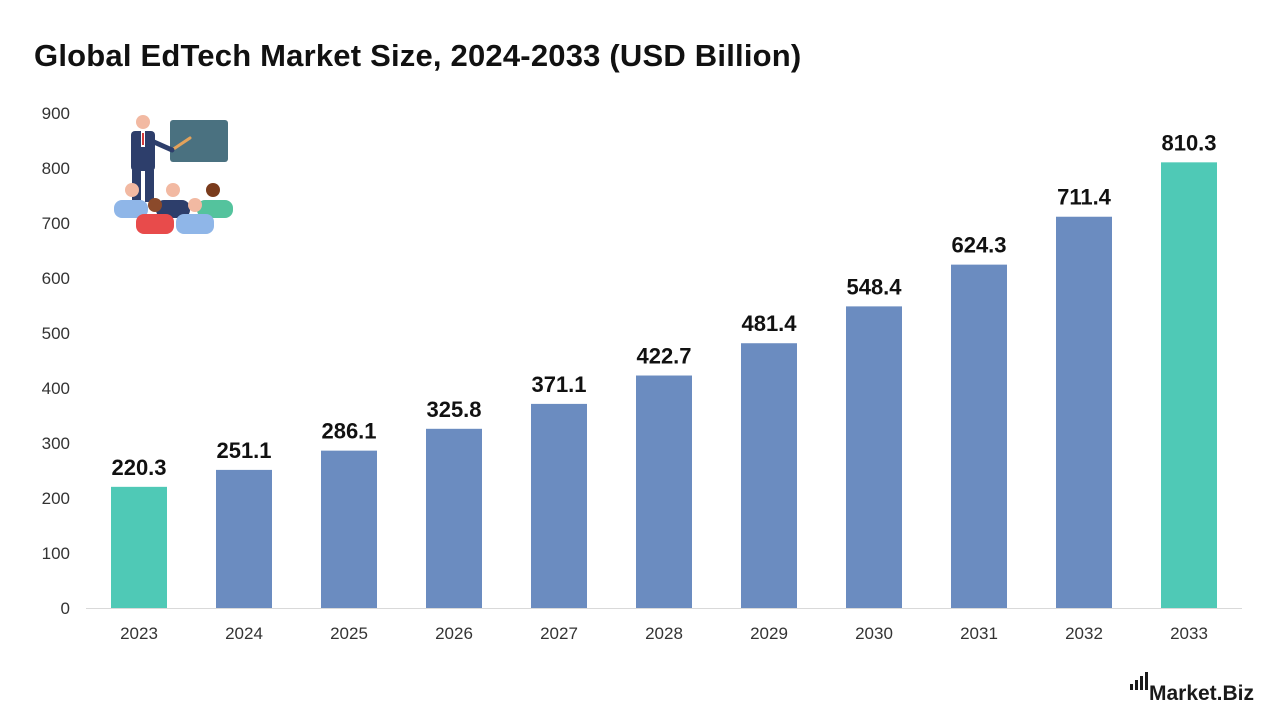 The width and height of the screenshot is (1280, 720). Describe the element at coordinates (244, 633) in the screenshot. I see `x-tick-label: 2024` at that location.